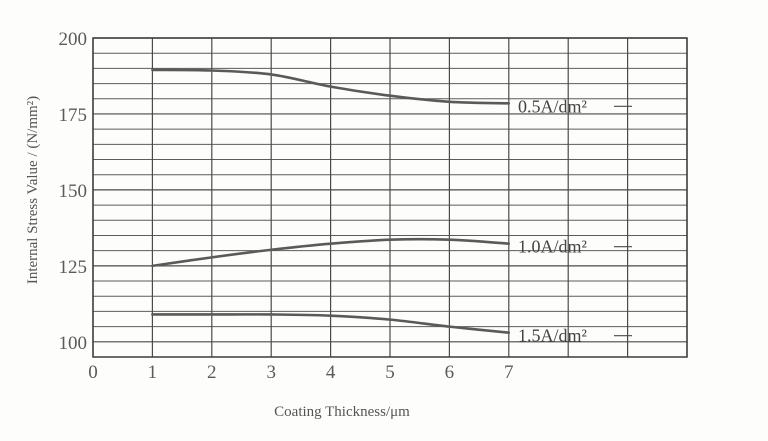  Describe the element at coordinates (73, 343) in the screenshot. I see `y-tick-label: 100` at that location.